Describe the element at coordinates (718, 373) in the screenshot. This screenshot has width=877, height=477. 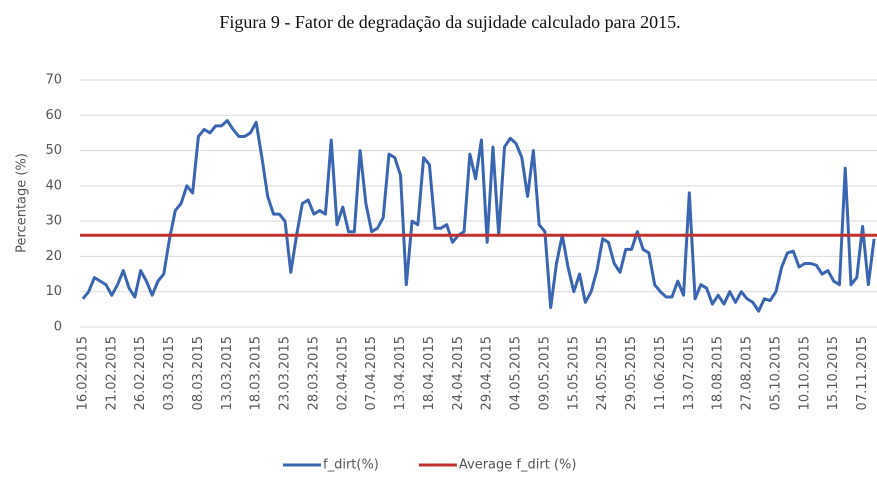
I see `x-tick-label: 18.08.2015` at that location.